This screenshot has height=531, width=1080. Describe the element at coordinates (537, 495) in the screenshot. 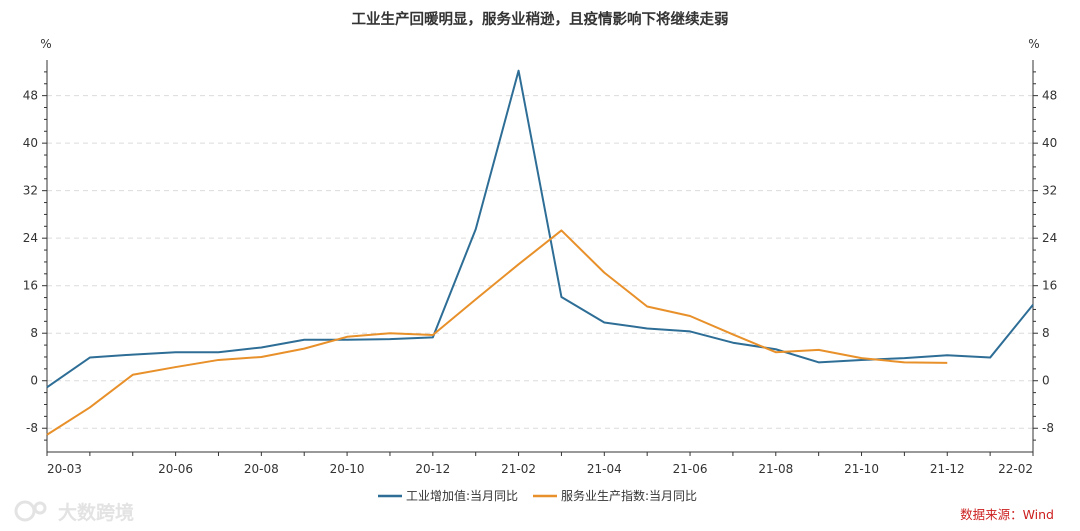

I see `legend: 工业增加值:当月同比 服务业生产指数:当月同比` at that location.